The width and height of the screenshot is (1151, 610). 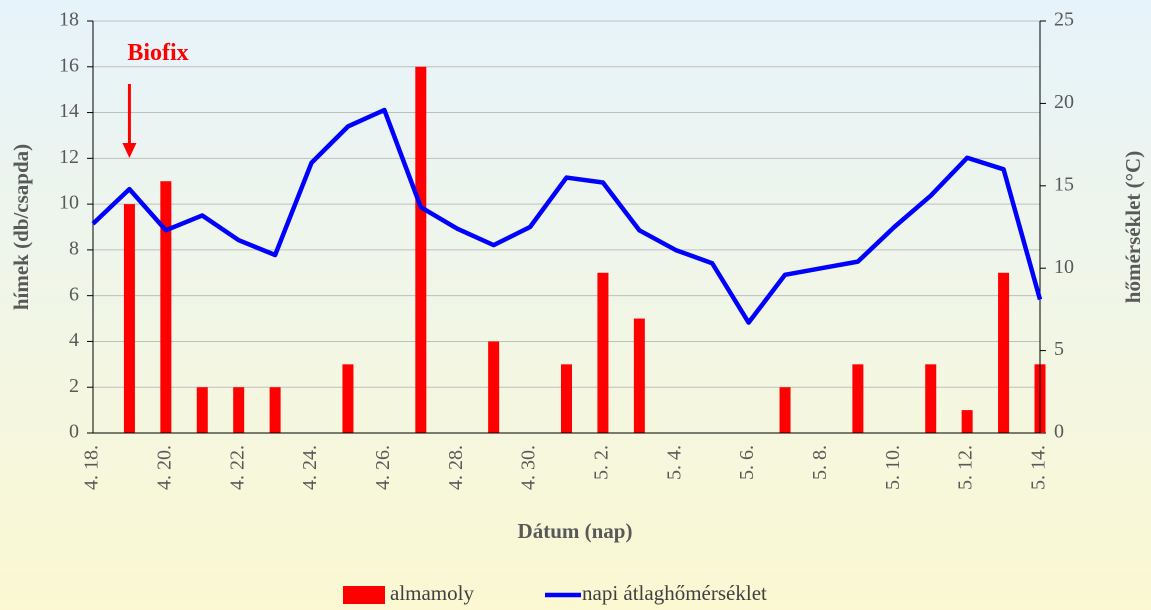 I want to click on x-tick-label: 4. 20., so click(x=164, y=467).